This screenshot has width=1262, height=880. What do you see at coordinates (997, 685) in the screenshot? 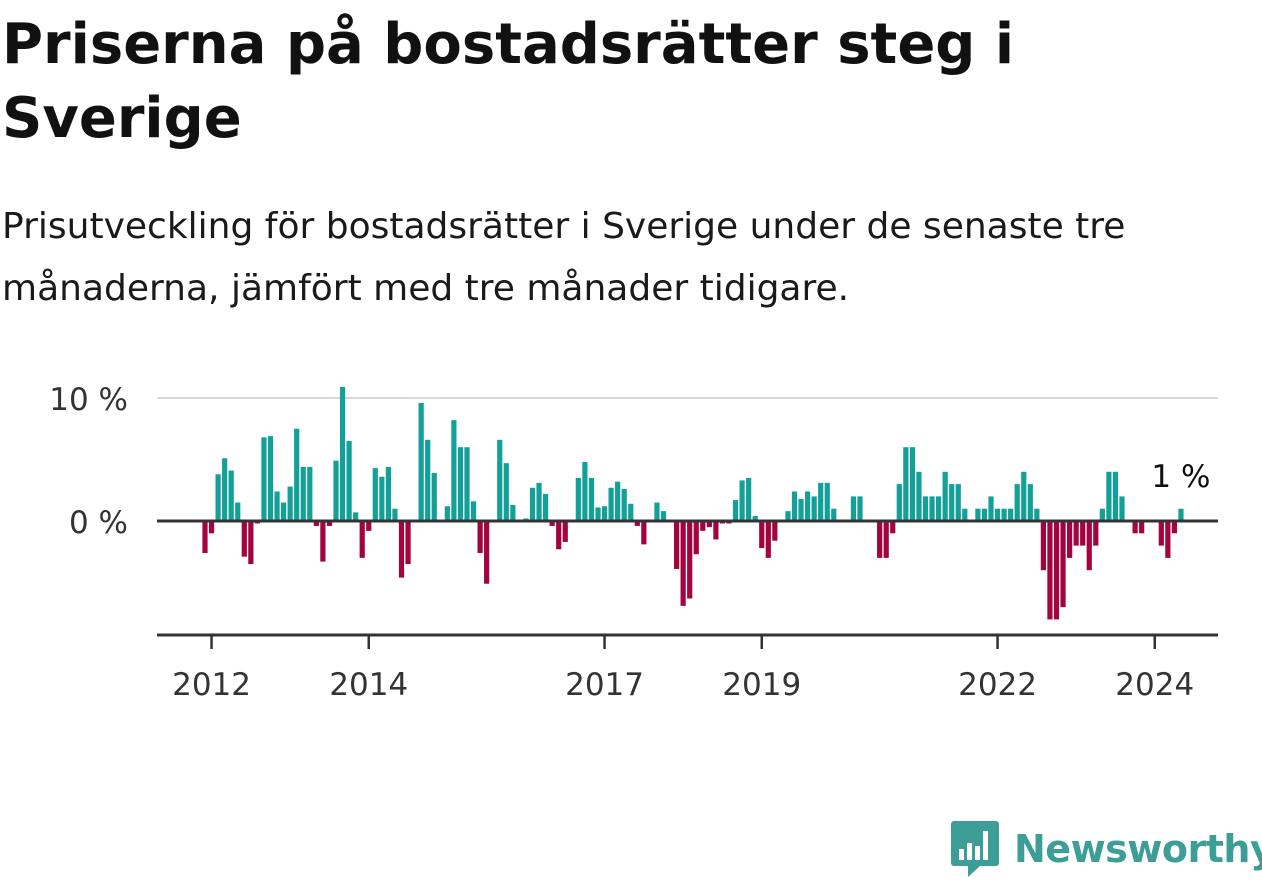
I see `x-tick-label: 2022` at bounding box center [997, 685].